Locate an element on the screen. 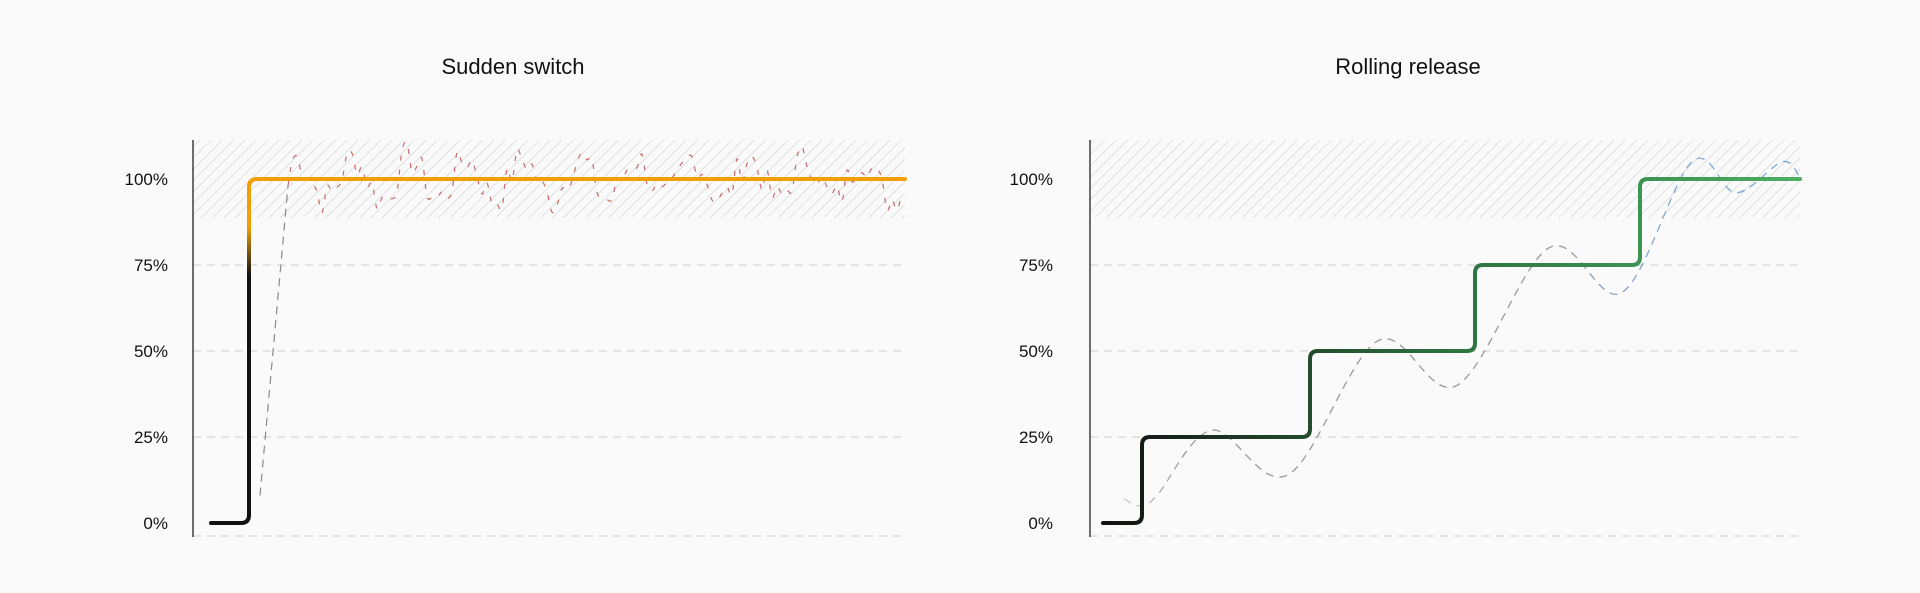 The width and height of the screenshot is (1920, 593). observed-line-rise is located at coordinates (274, 340).